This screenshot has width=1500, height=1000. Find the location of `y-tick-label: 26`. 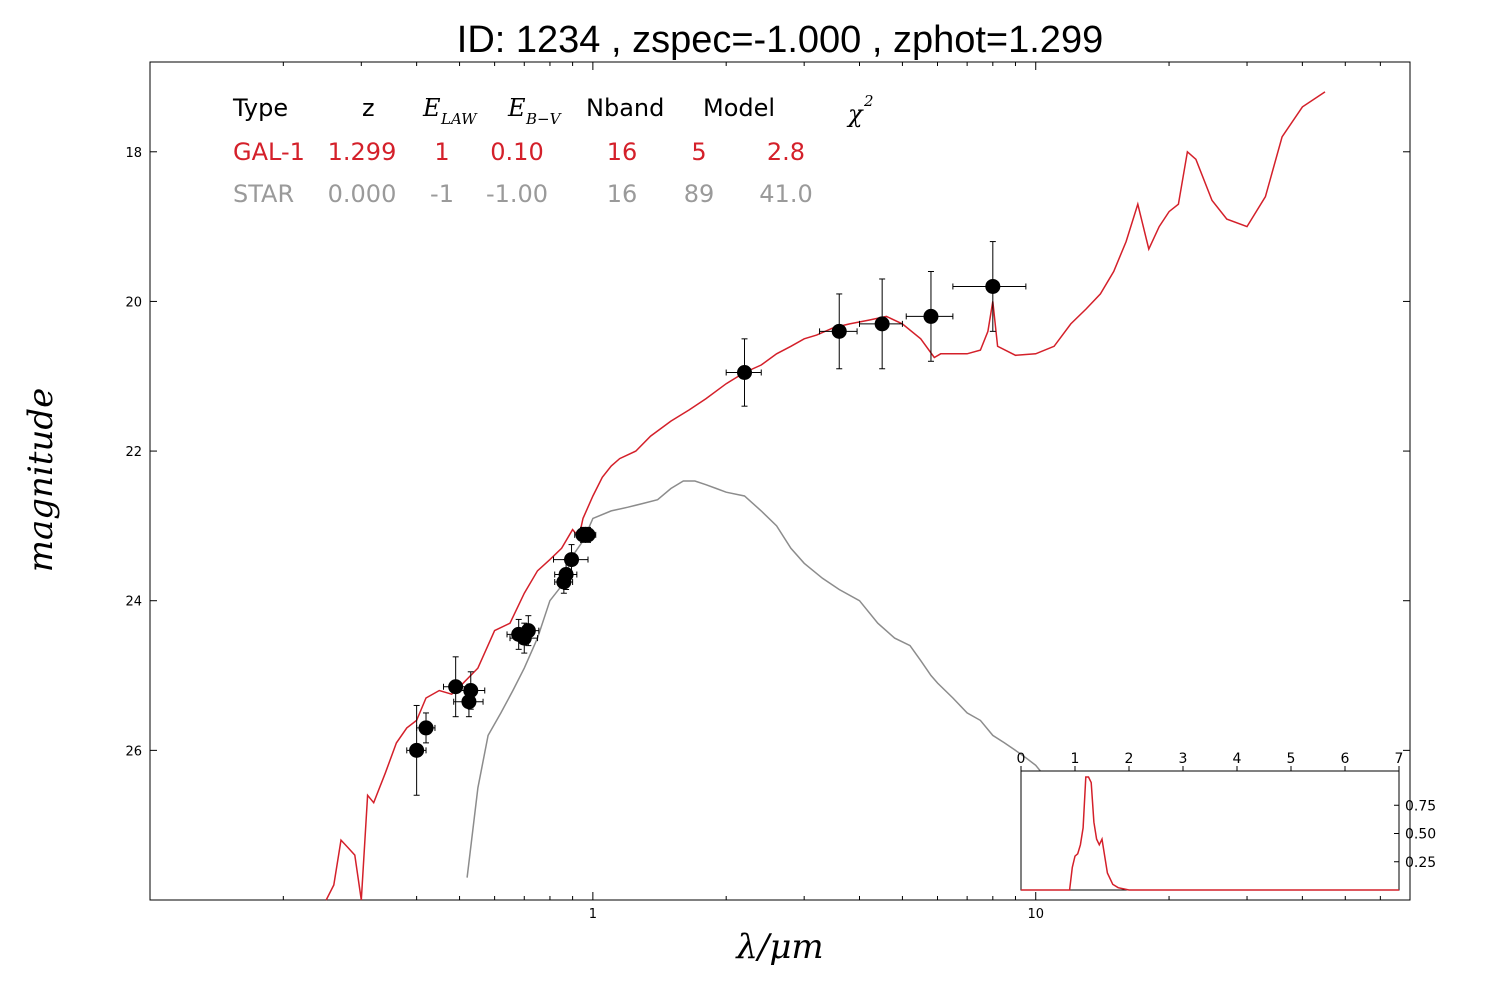

y-tick-label: 26 is located at coordinates (133, 751).